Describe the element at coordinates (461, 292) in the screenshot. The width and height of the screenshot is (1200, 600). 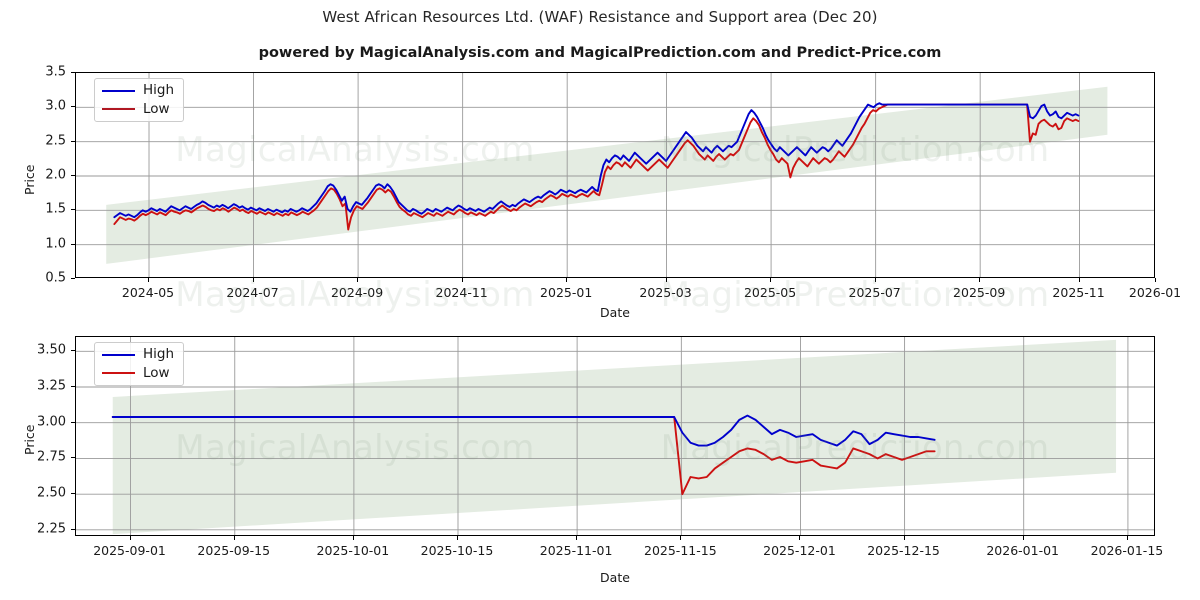
I see `x-tick-label: 2024-11` at that location.